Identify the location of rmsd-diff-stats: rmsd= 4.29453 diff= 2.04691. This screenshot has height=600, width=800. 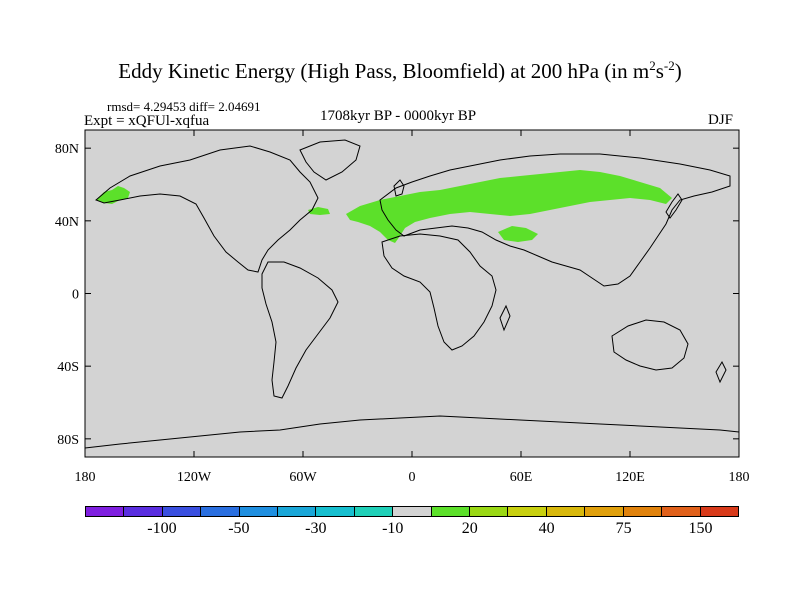
(184, 106).